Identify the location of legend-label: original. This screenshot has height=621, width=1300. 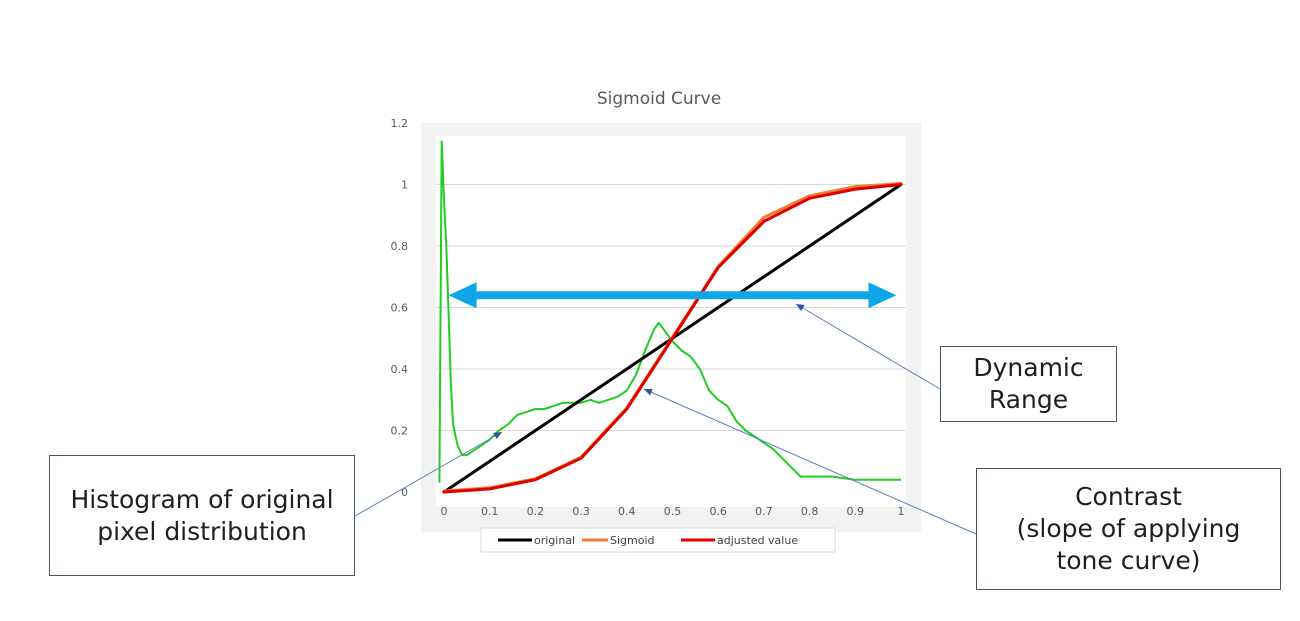
(554, 540).